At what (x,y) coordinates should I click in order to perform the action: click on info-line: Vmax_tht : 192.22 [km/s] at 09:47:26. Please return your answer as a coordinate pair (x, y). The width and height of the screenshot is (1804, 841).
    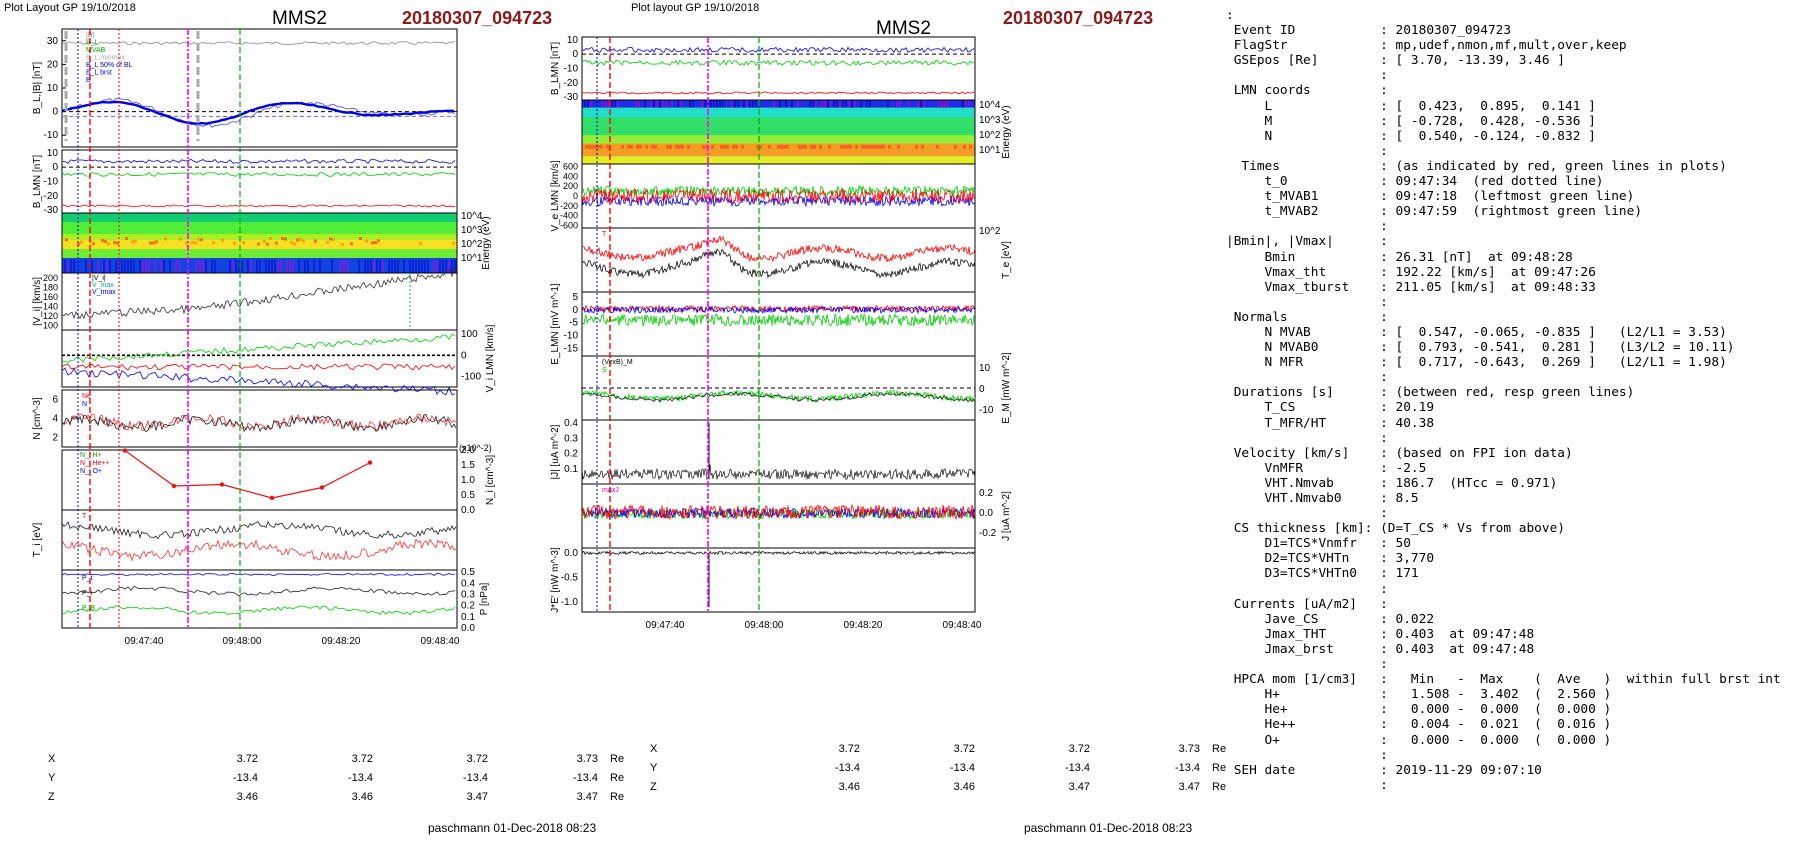
    Looking at the image, I should click on (1411, 272).